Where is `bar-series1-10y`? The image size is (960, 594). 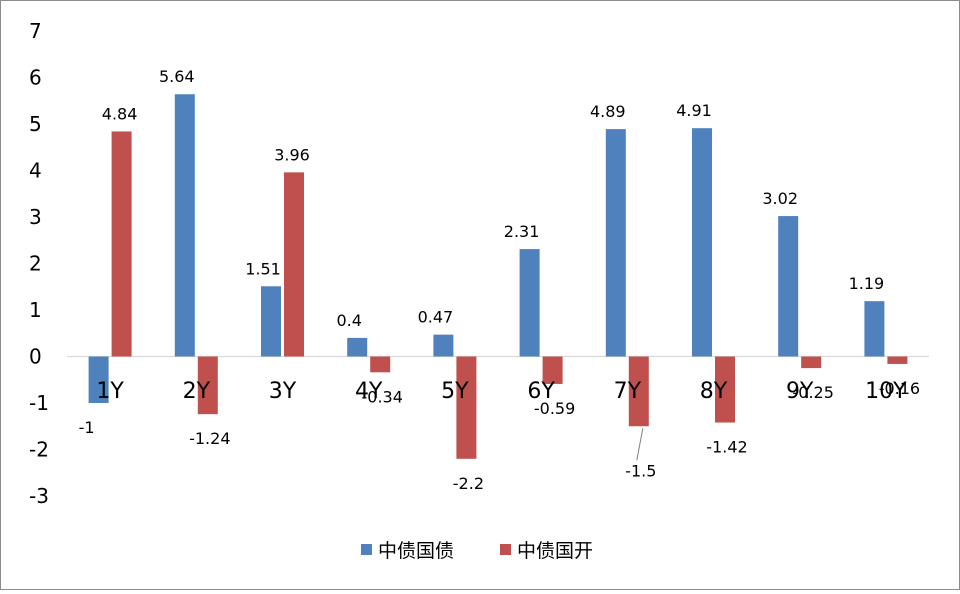 bar-series1-10y is located at coordinates (874, 329).